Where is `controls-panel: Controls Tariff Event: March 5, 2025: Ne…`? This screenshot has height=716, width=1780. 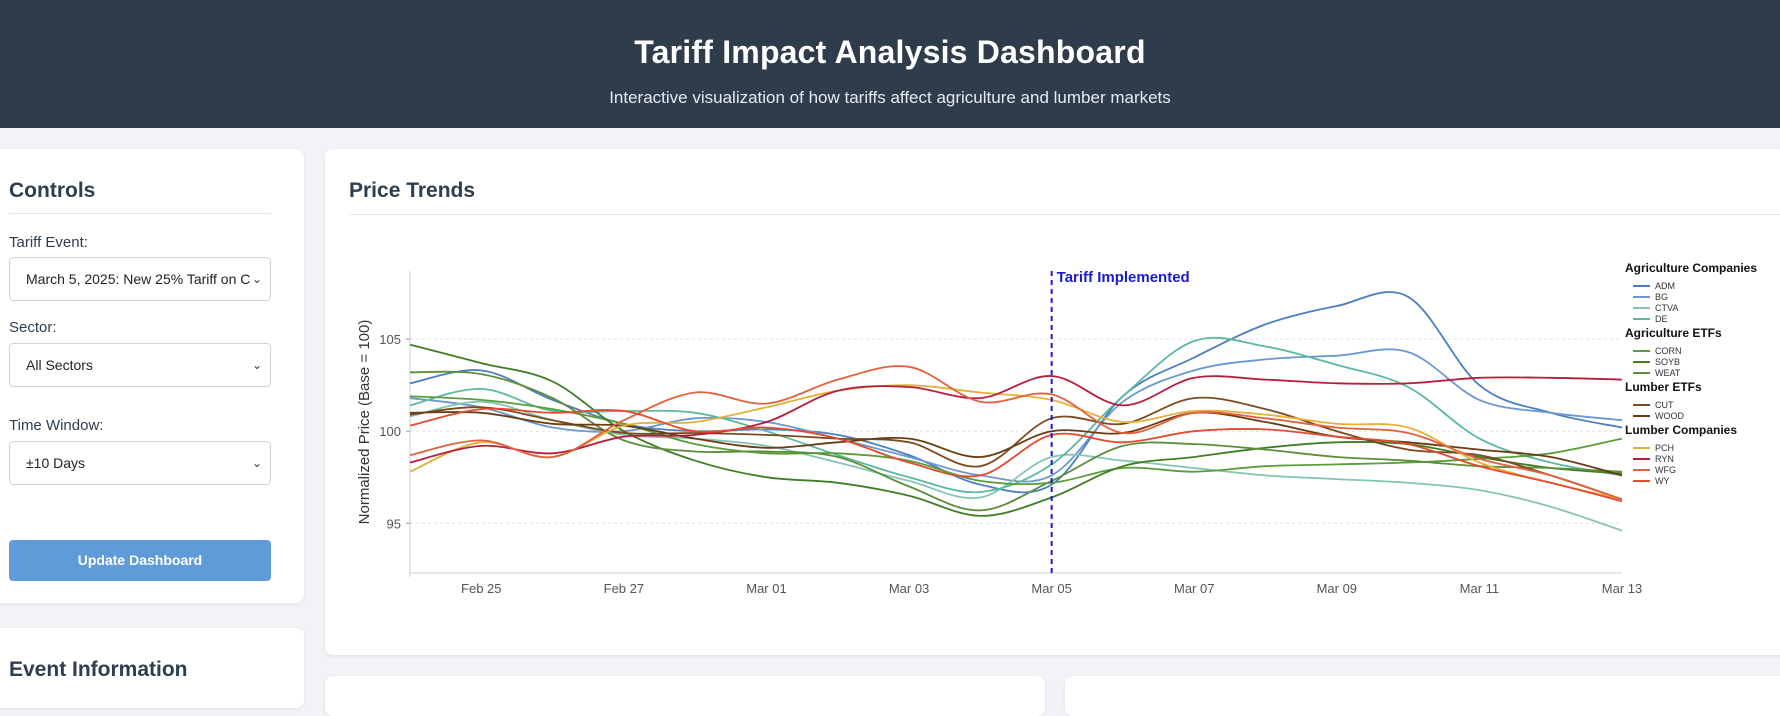
controls-panel: Controls Tariff Event: March 5, 2025: Ne… is located at coordinates (152, 376).